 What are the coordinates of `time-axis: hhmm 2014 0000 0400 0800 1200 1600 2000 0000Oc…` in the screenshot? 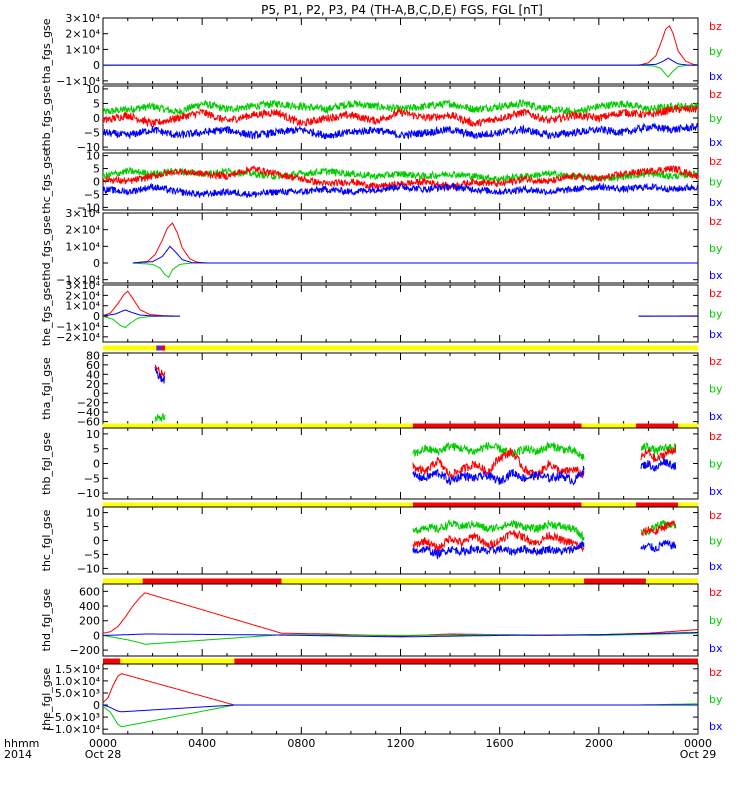 It's located at (360, 749).